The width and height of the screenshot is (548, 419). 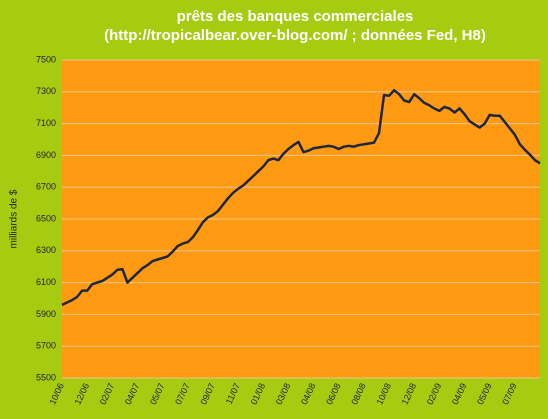 I want to click on y-tick-label: 6700, so click(x=46, y=187).